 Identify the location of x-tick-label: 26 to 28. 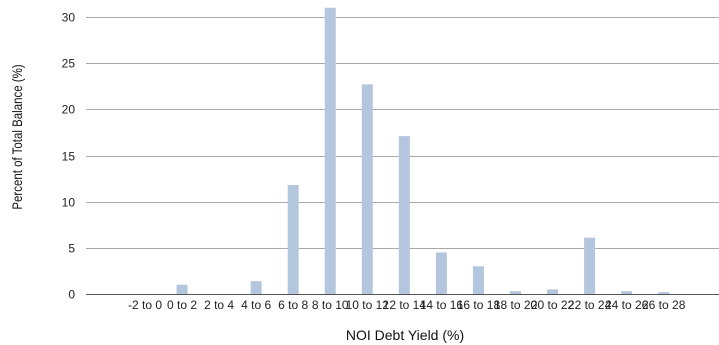
(664, 305).